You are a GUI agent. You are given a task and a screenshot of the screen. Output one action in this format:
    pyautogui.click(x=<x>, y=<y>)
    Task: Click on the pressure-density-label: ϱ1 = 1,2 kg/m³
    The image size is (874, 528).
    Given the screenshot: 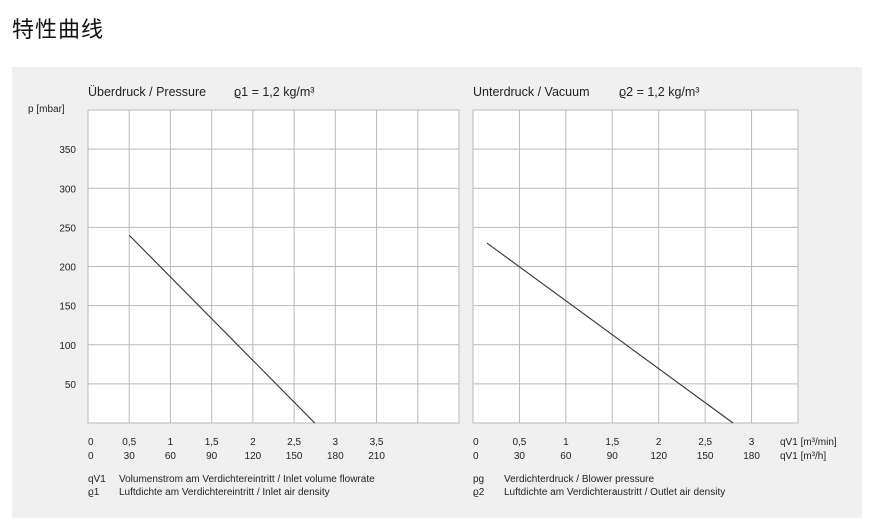 What is the action you would take?
    pyautogui.click(x=274, y=92)
    